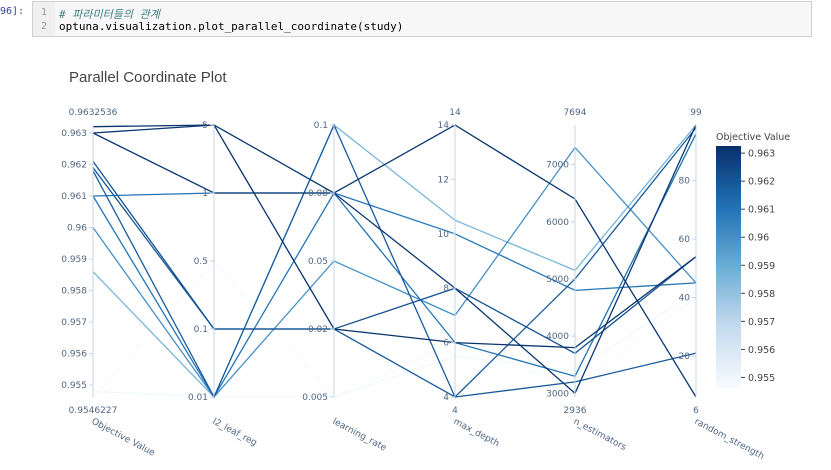 The width and height of the screenshot is (831, 470). Describe the element at coordinates (758, 238) in the screenshot. I see `colorbar-tick-label: 0.96` at that location.